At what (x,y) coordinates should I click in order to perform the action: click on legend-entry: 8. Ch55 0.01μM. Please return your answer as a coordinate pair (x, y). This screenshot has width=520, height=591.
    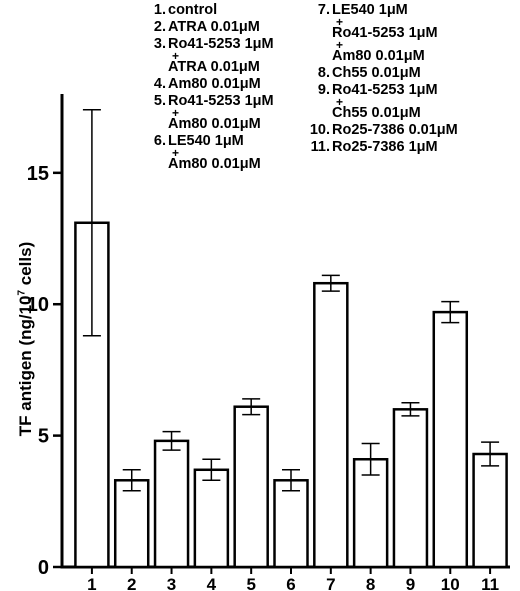
    Looking at the image, I should click on (383, 73).